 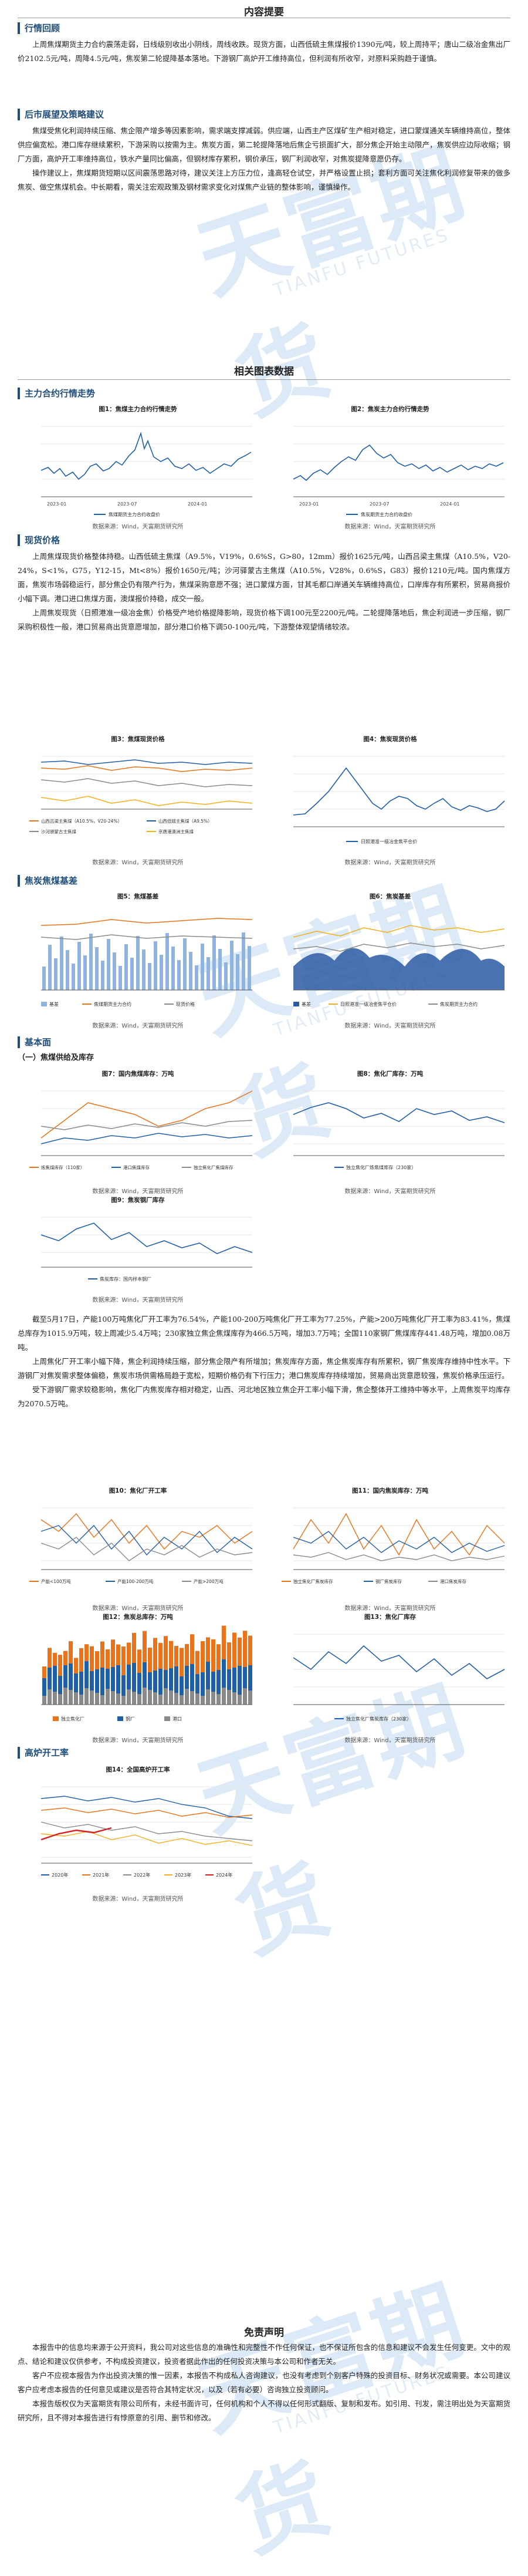 What do you see at coordinates (60, 1875) in the screenshot?
I see `figure-14-legend-0: 2020年` at bounding box center [60, 1875].